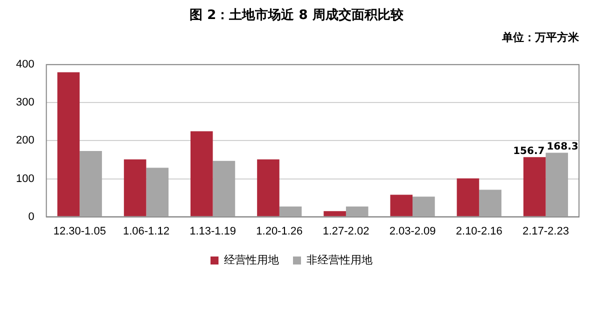 The image size is (593, 326). I want to click on data-label: 168.3, so click(562, 146).